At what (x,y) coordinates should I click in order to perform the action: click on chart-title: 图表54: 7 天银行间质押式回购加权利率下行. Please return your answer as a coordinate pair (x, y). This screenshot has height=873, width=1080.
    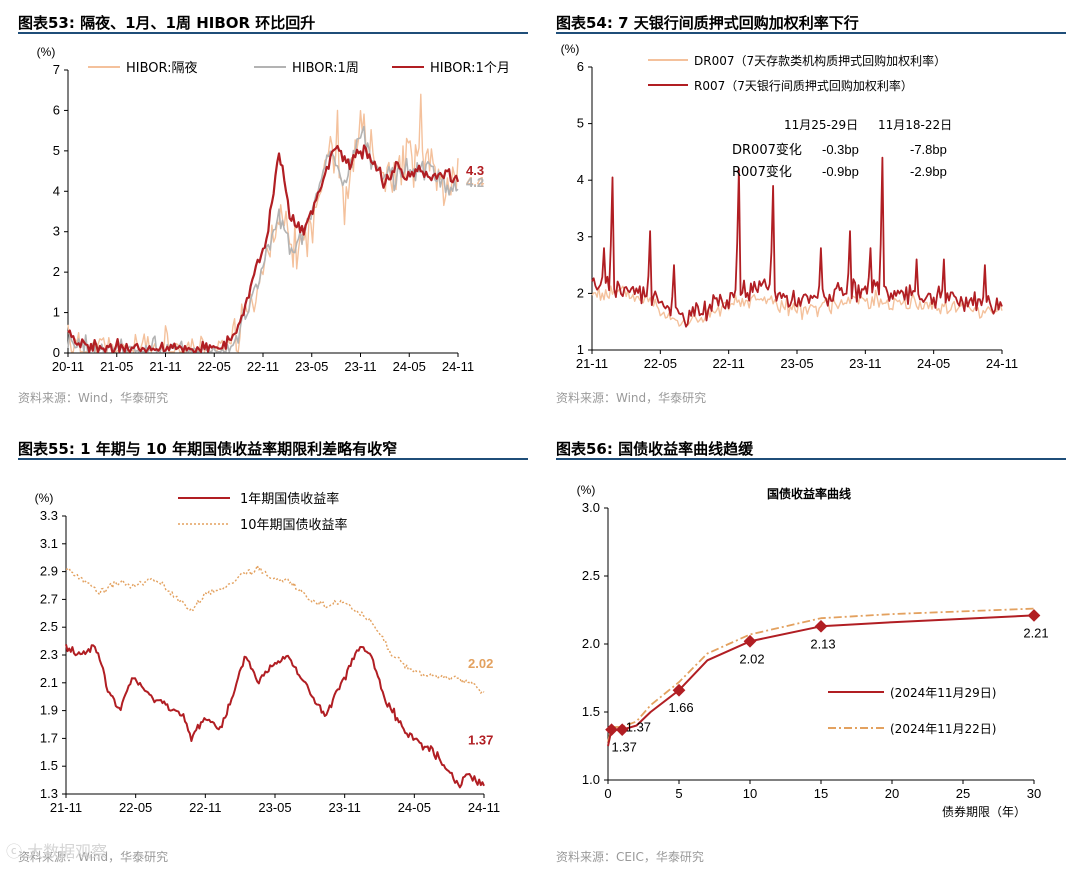
    Looking at the image, I should click on (707, 23).